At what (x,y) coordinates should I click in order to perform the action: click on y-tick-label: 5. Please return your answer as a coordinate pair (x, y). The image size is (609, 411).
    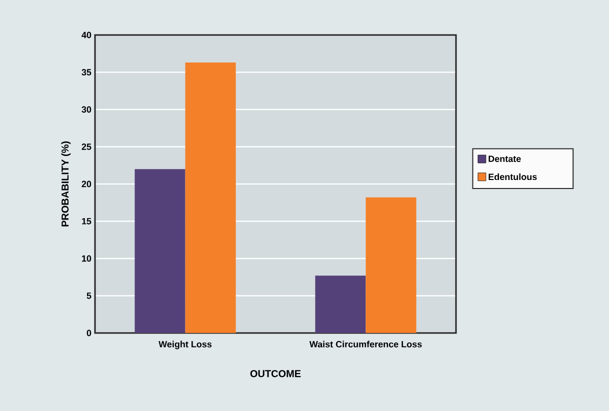
    Looking at the image, I should click on (89, 295).